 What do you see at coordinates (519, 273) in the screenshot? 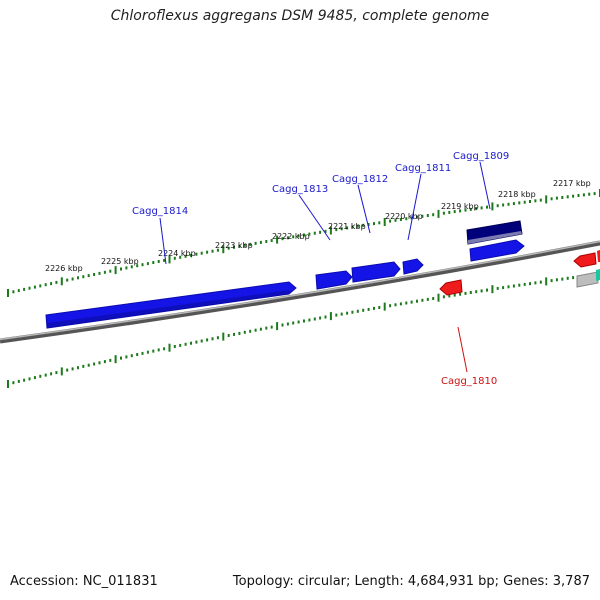
I see `reverse-genes` at bounding box center [519, 273].